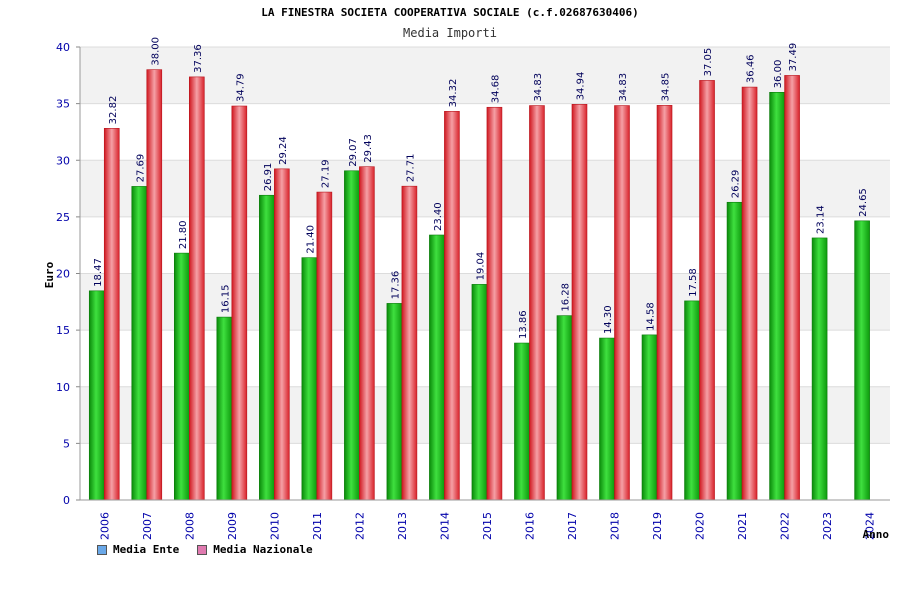  I want to click on x-tick-label: 2023, so click(827, 526).